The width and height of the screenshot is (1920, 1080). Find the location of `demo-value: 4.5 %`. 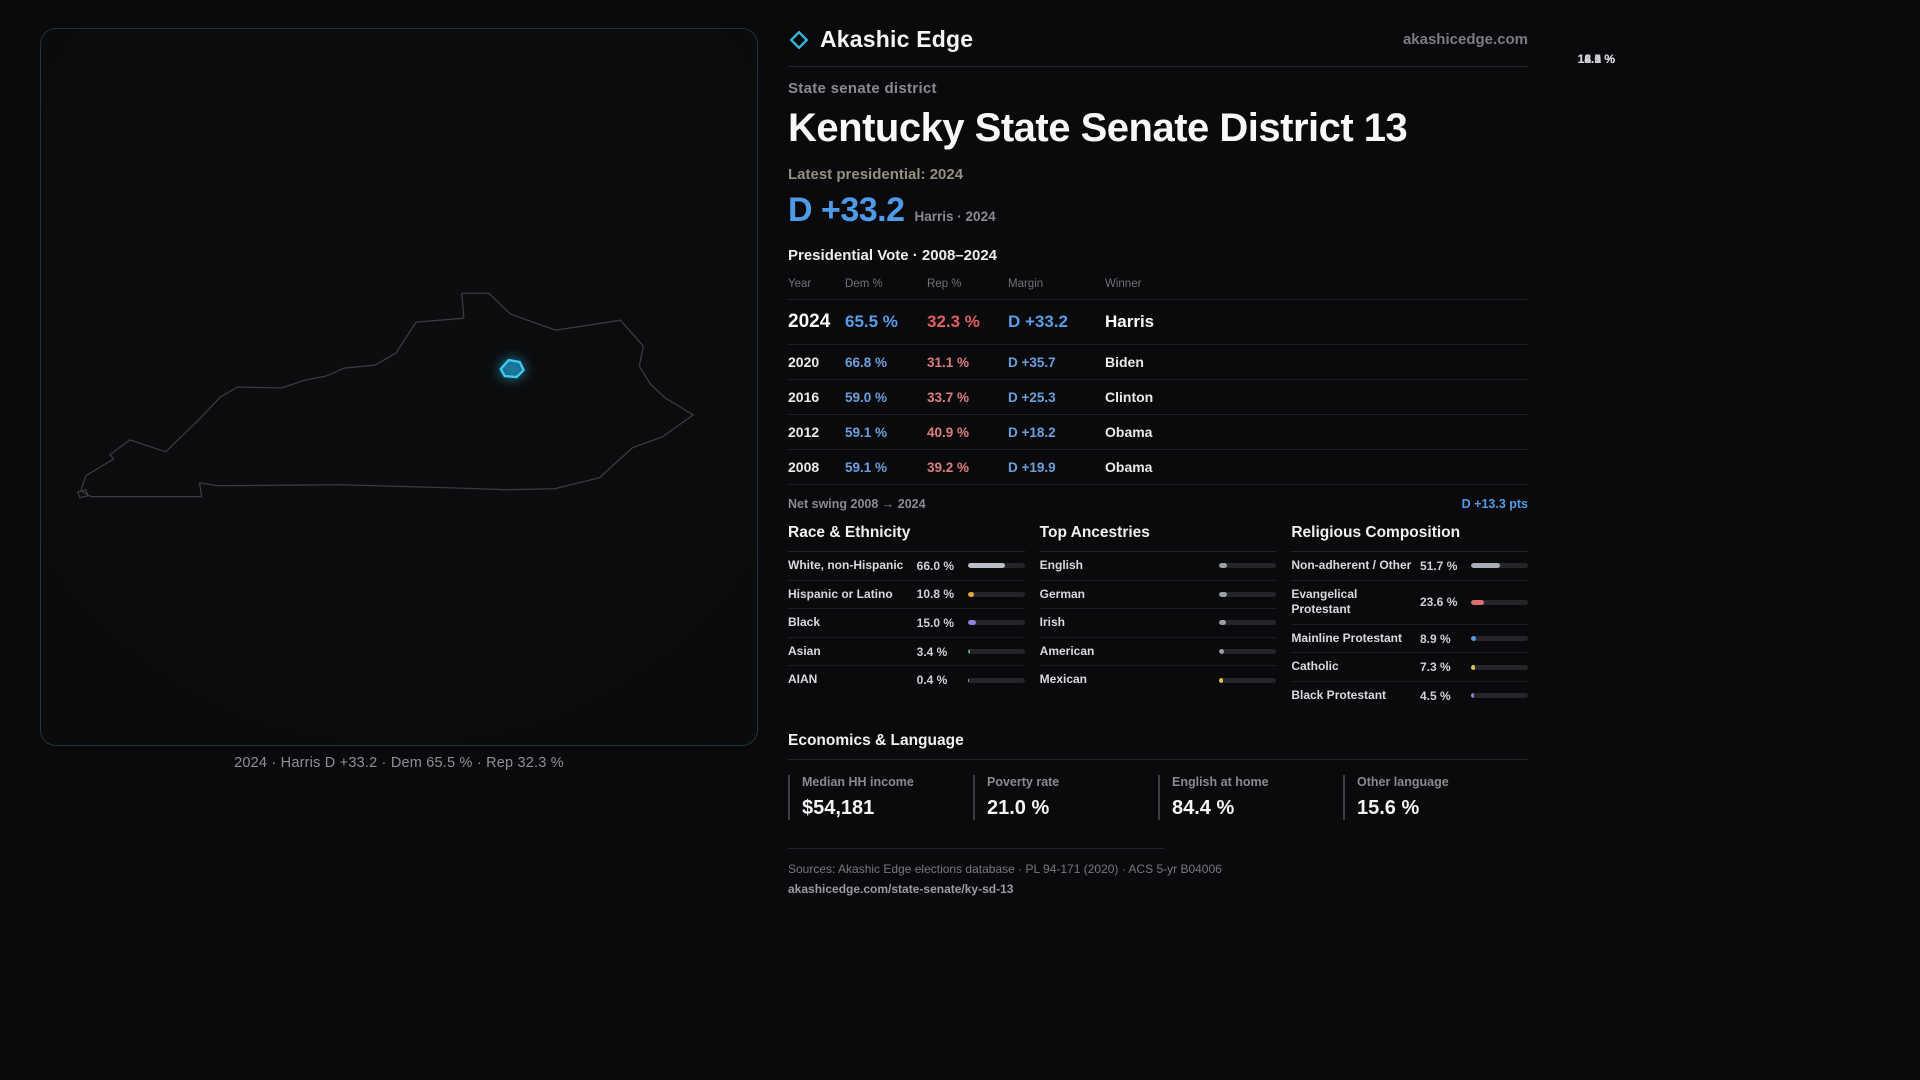

demo-value: 4.5 % is located at coordinates (1435, 695).